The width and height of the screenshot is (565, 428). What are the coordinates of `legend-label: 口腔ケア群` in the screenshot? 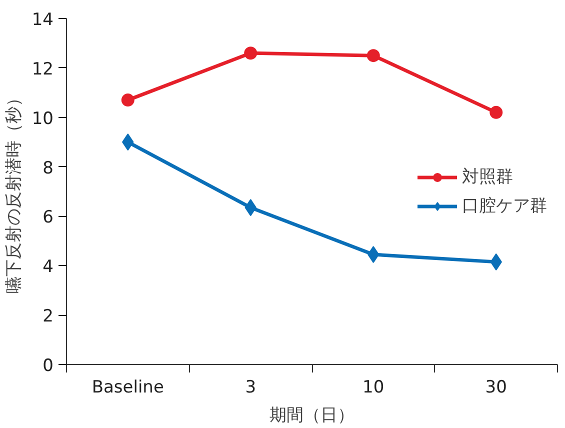 It's located at (504, 206).